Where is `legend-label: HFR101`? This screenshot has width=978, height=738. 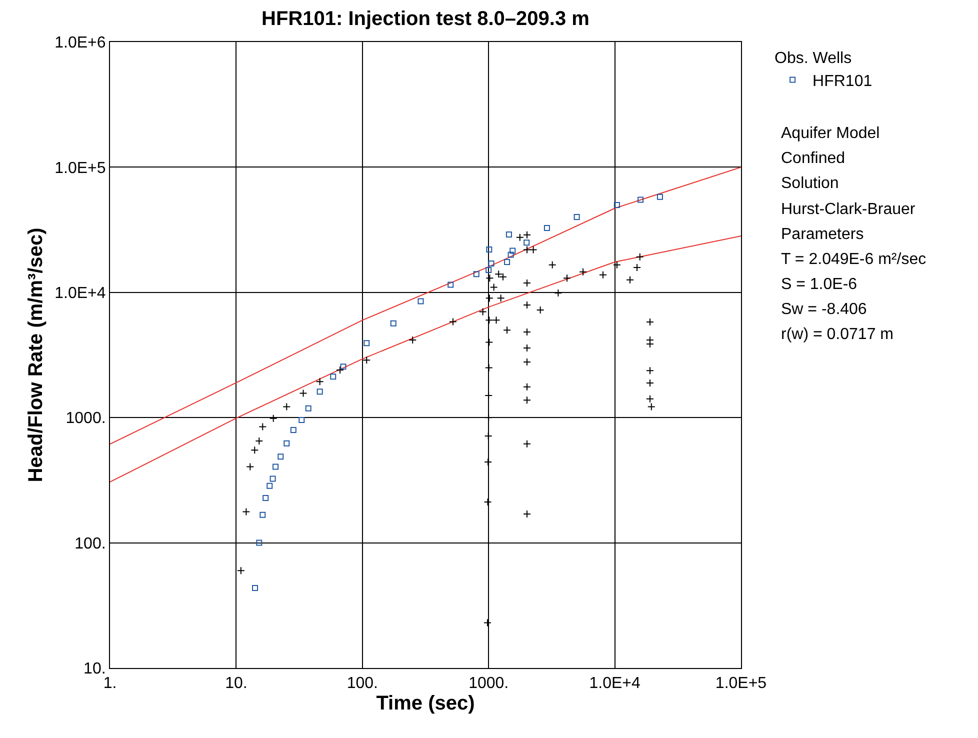
legend-label: HFR101 is located at coordinates (842, 81).